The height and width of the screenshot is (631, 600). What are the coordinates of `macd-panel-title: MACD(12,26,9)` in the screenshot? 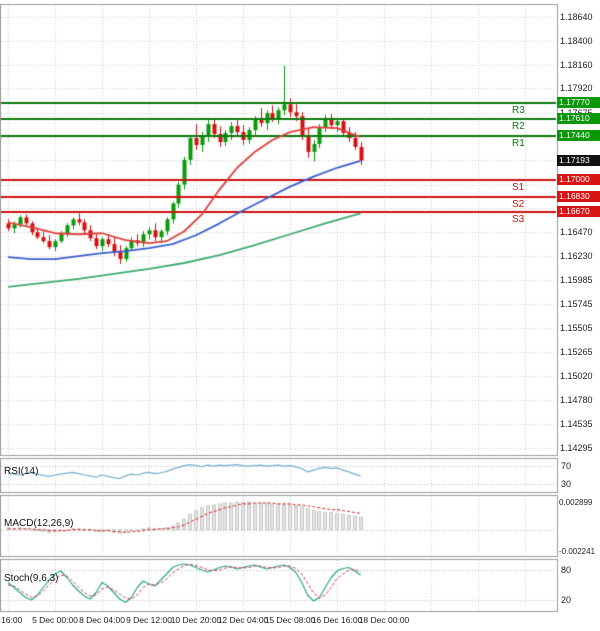 It's located at (39, 523).